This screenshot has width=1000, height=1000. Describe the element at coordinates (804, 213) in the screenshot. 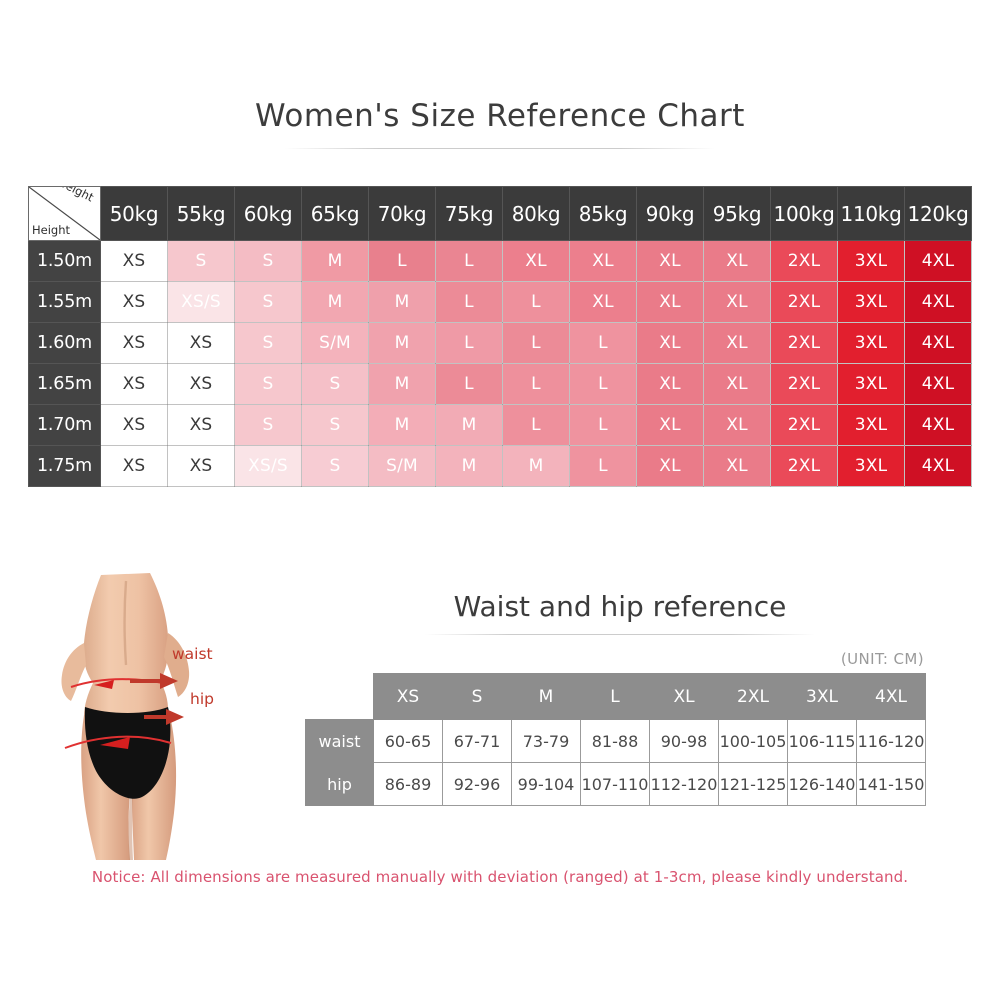

I see `weight-column-header: 100kg` at that location.